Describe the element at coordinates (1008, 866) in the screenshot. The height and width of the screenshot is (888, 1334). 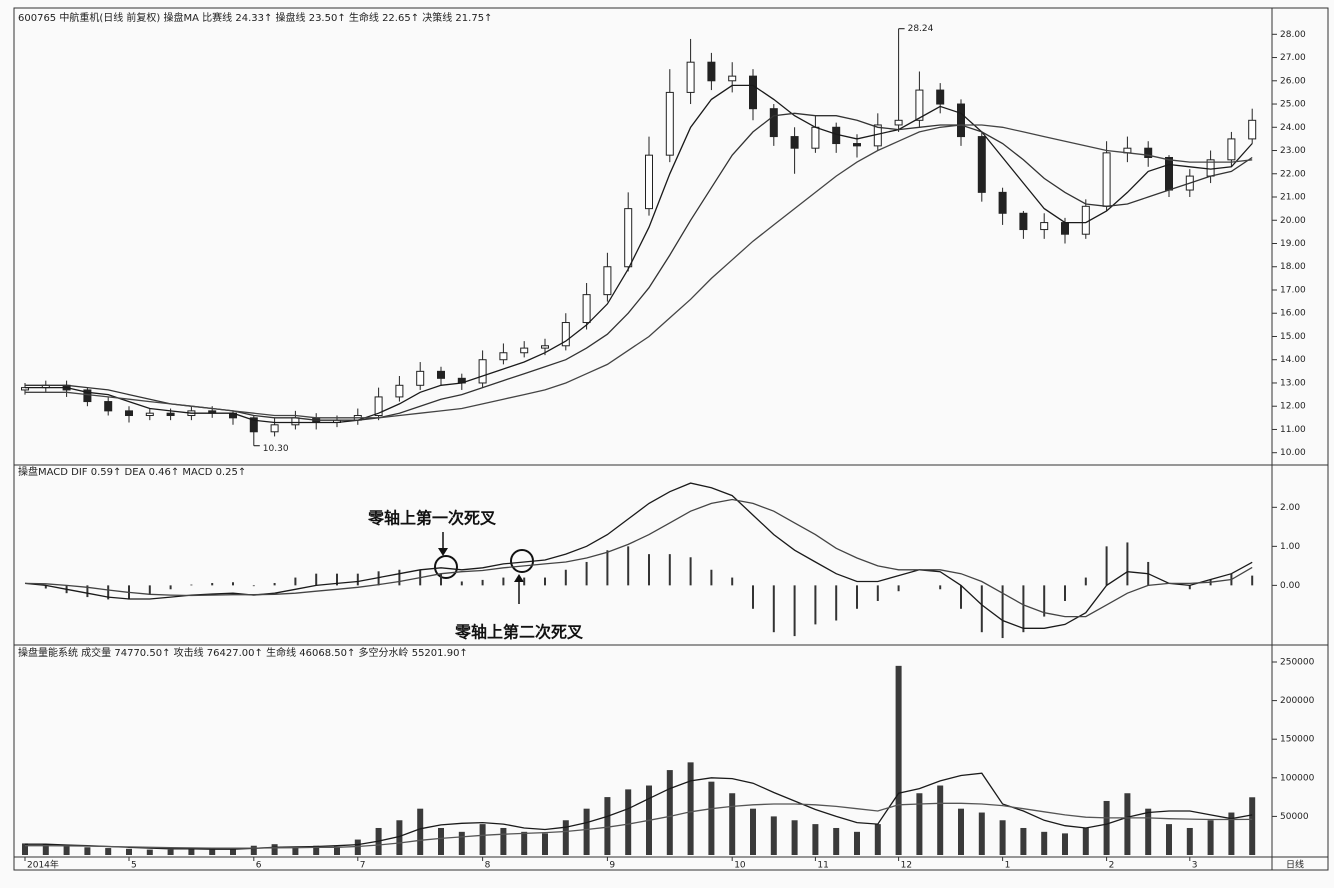
I see `x-tick-label: 1` at that location.